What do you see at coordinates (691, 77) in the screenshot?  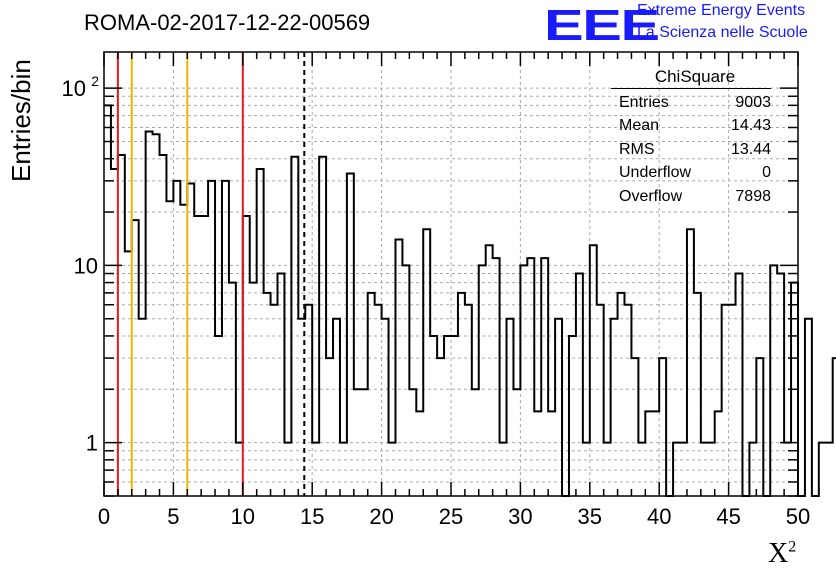 I see `stats-title: ChiSquare` at bounding box center [691, 77].